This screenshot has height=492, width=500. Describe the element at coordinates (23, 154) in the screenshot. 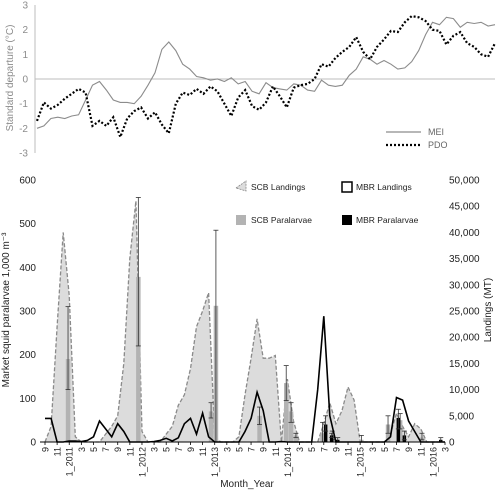

I see `top-y-tick-label: -3` at that location.